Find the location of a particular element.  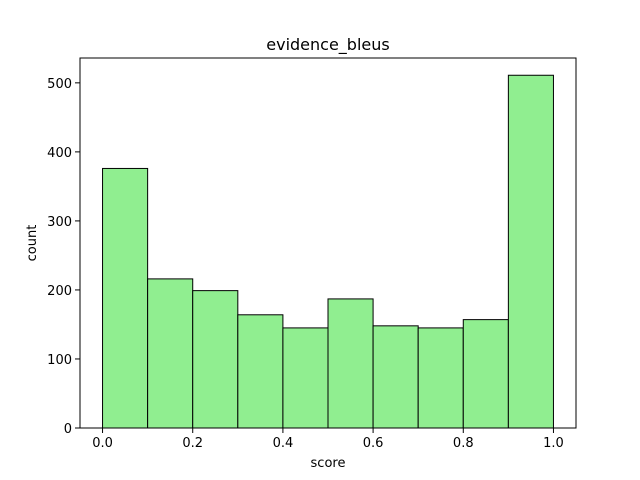

y-tick-label: 400 is located at coordinates (59, 153).